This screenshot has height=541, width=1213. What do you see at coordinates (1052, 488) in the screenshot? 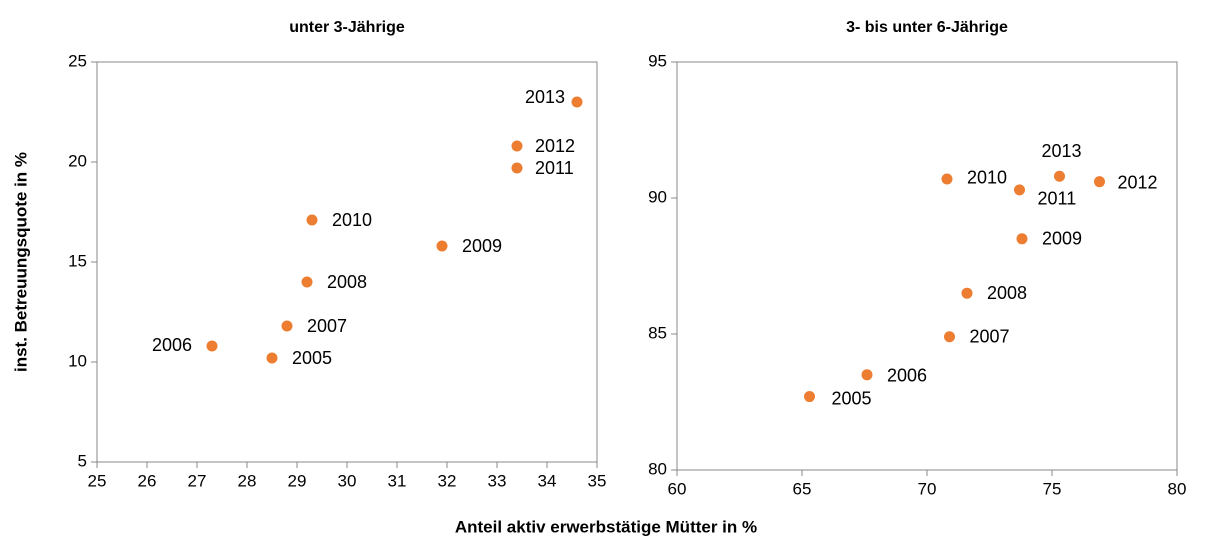
I see `x-tick-label: 75` at bounding box center [1052, 488].